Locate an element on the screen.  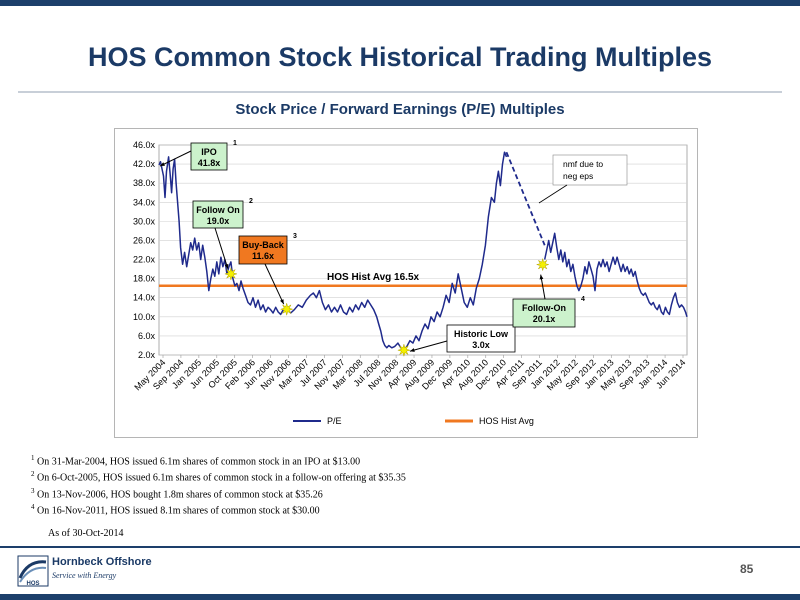
y-tick-label: 30.0x is located at coordinates (144, 221).